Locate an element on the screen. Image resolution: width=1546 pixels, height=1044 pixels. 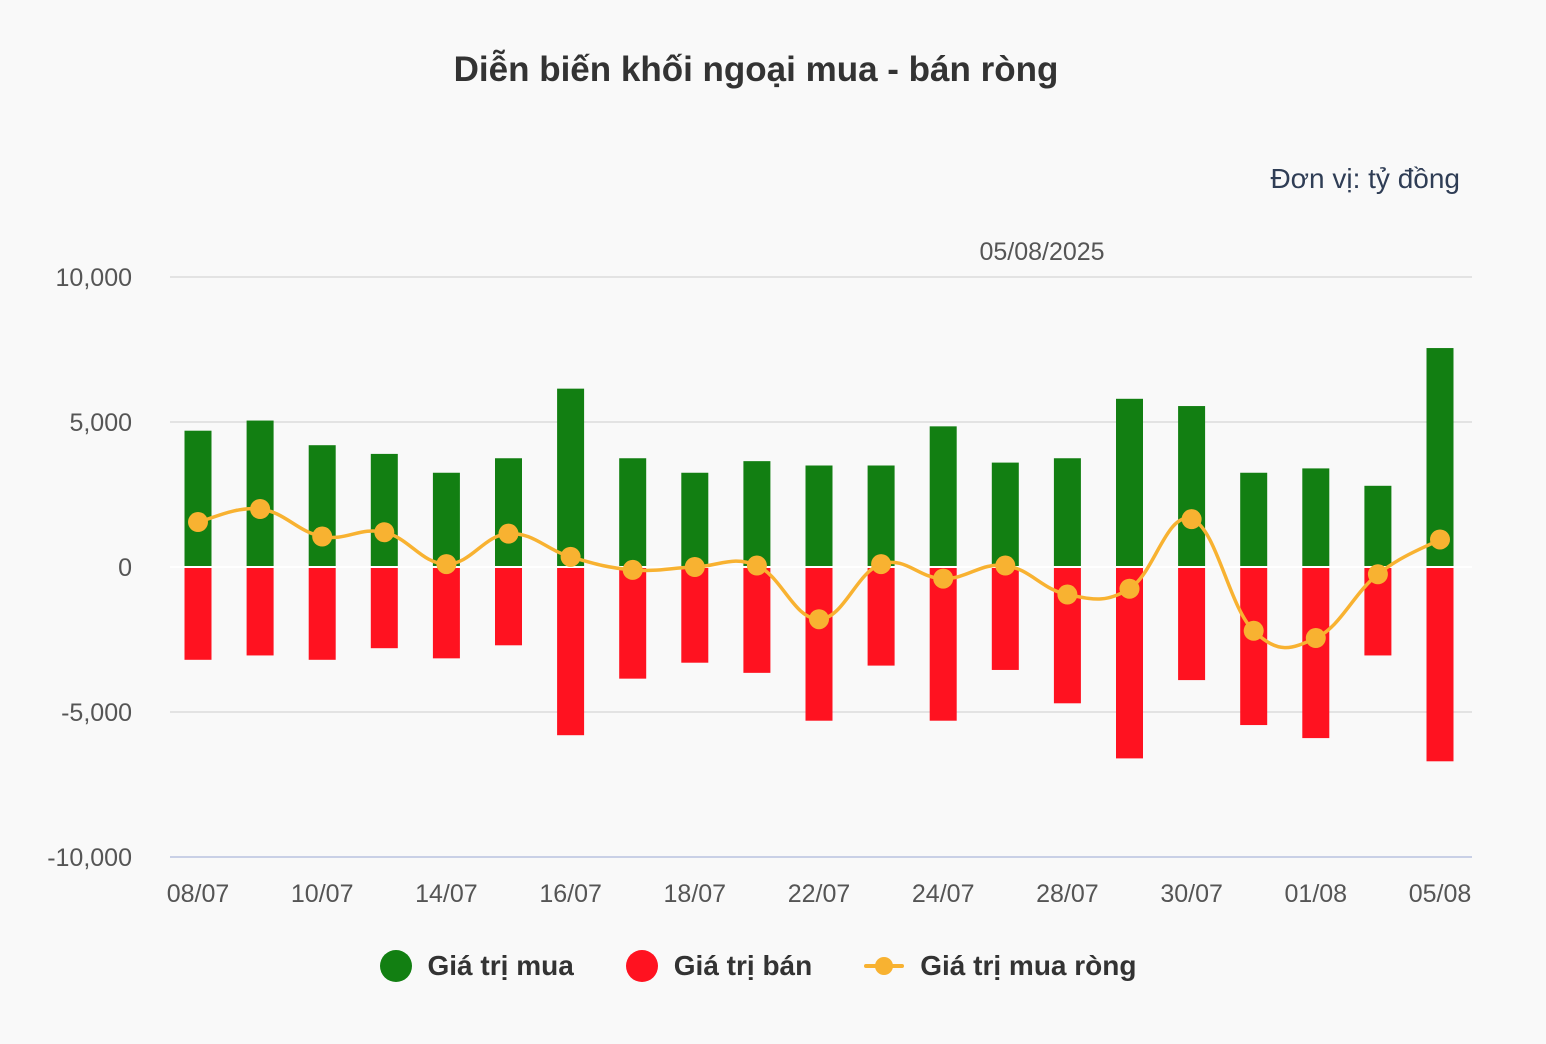
legend-item-net: Giá trị mua ròng is located at coordinates (1000, 966).